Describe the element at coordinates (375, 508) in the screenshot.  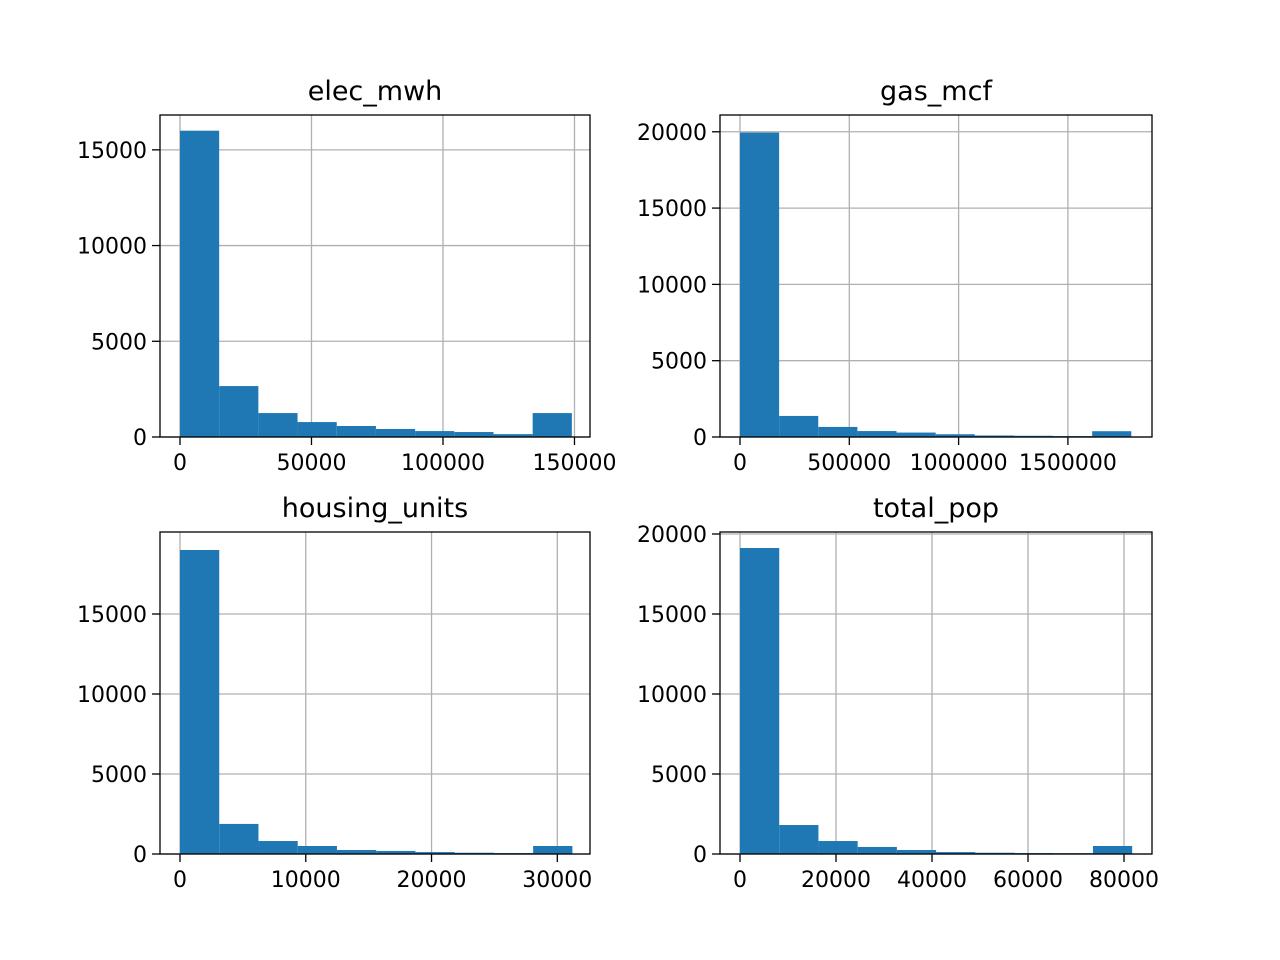
I see `chart-title: housing_units` at that location.